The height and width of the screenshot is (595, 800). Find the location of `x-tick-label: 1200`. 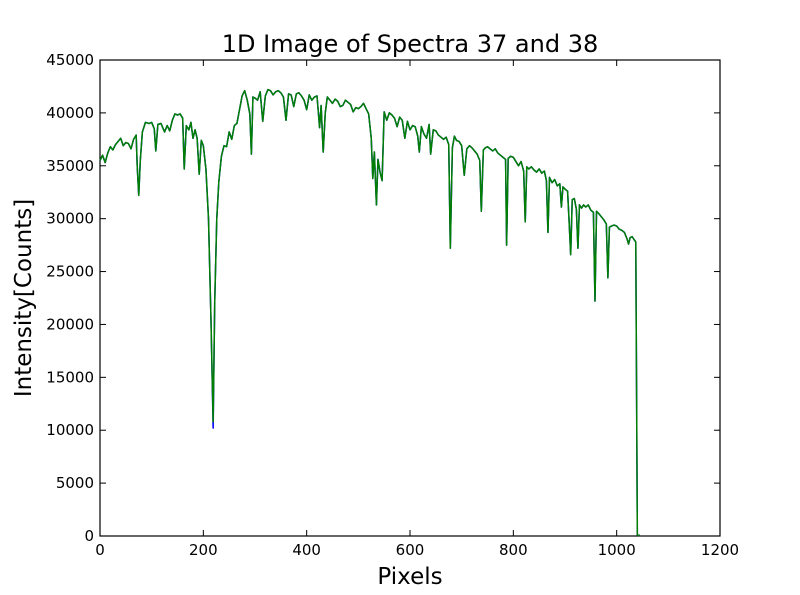

x-tick-label: 1200 is located at coordinates (720, 550).